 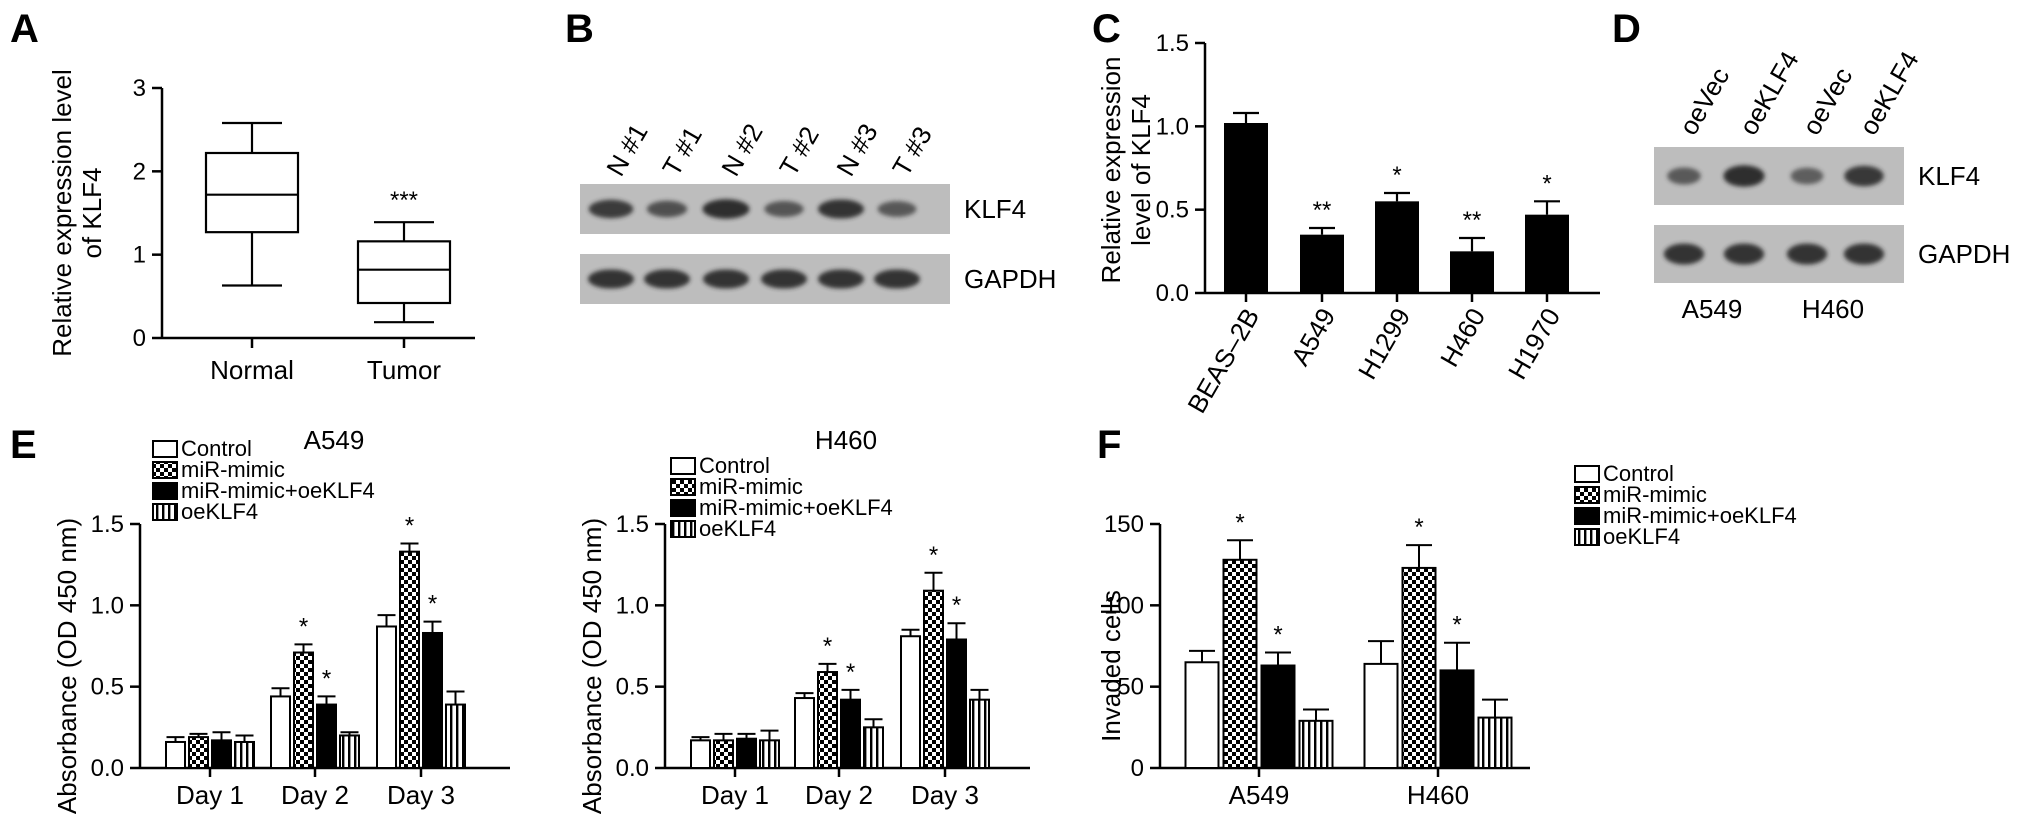 I want to click on a-category-label: Tumor, so click(x=404, y=370).